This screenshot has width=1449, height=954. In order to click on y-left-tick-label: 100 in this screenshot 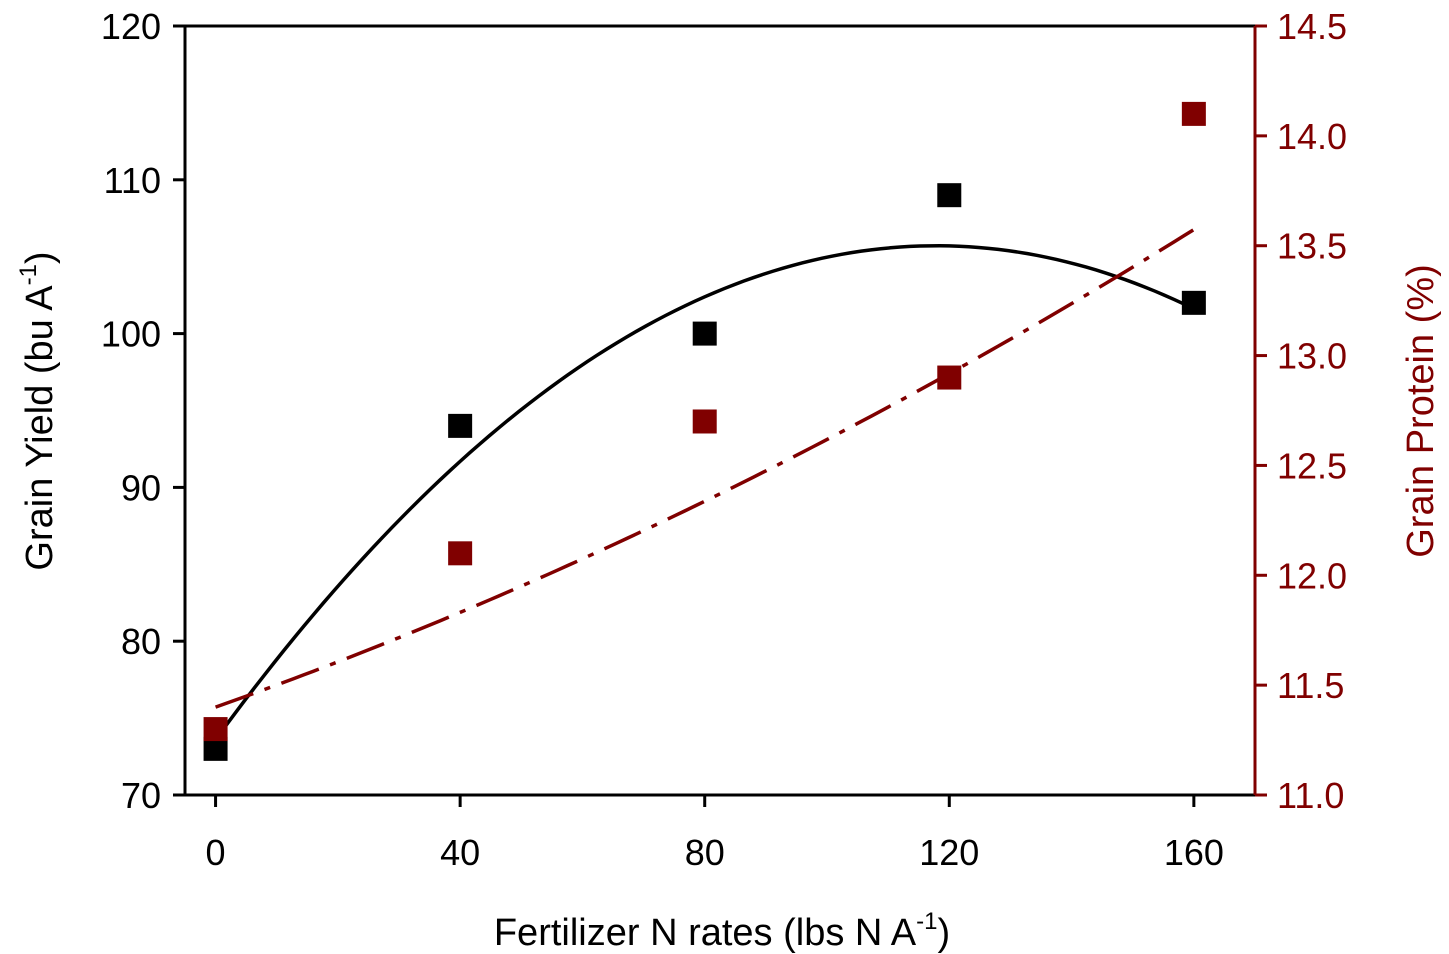, I will do `click(131, 334)`.